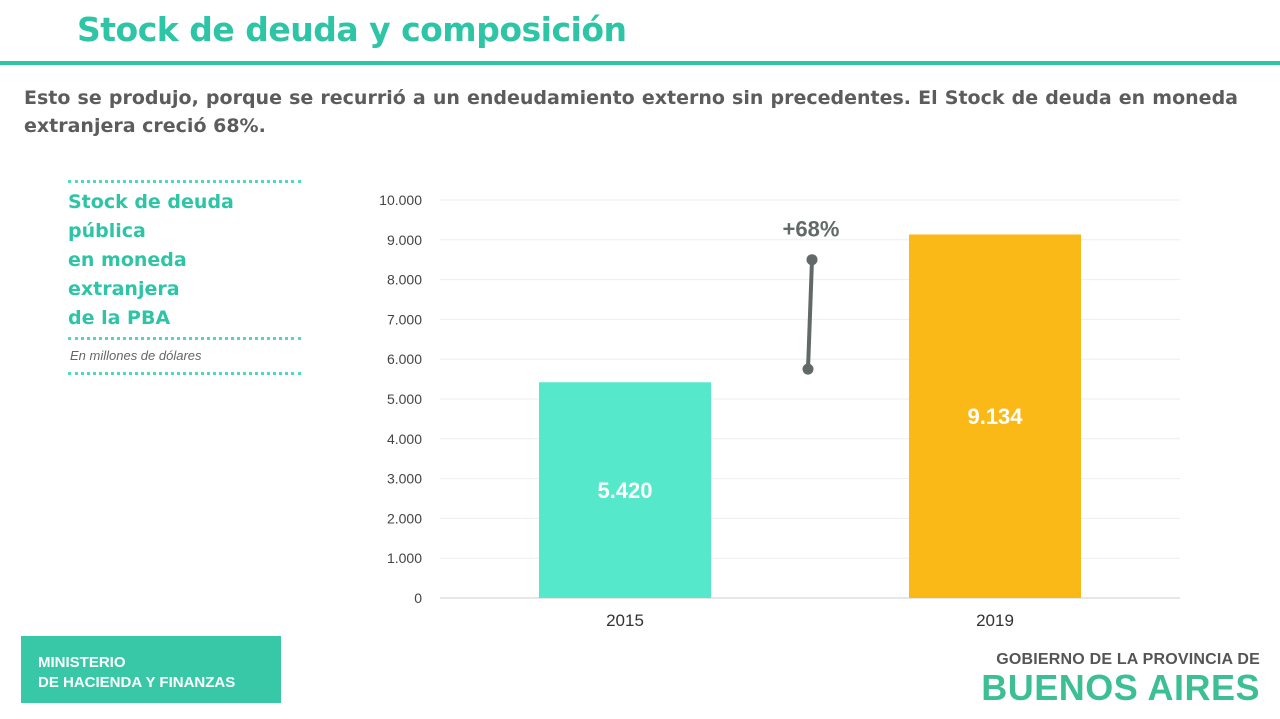 The image size is (1280, 719). What do you see at coordinates (995, 620) in the screenshot?
I see `x-tick-label: 2019` at bounding box center [995, 620].